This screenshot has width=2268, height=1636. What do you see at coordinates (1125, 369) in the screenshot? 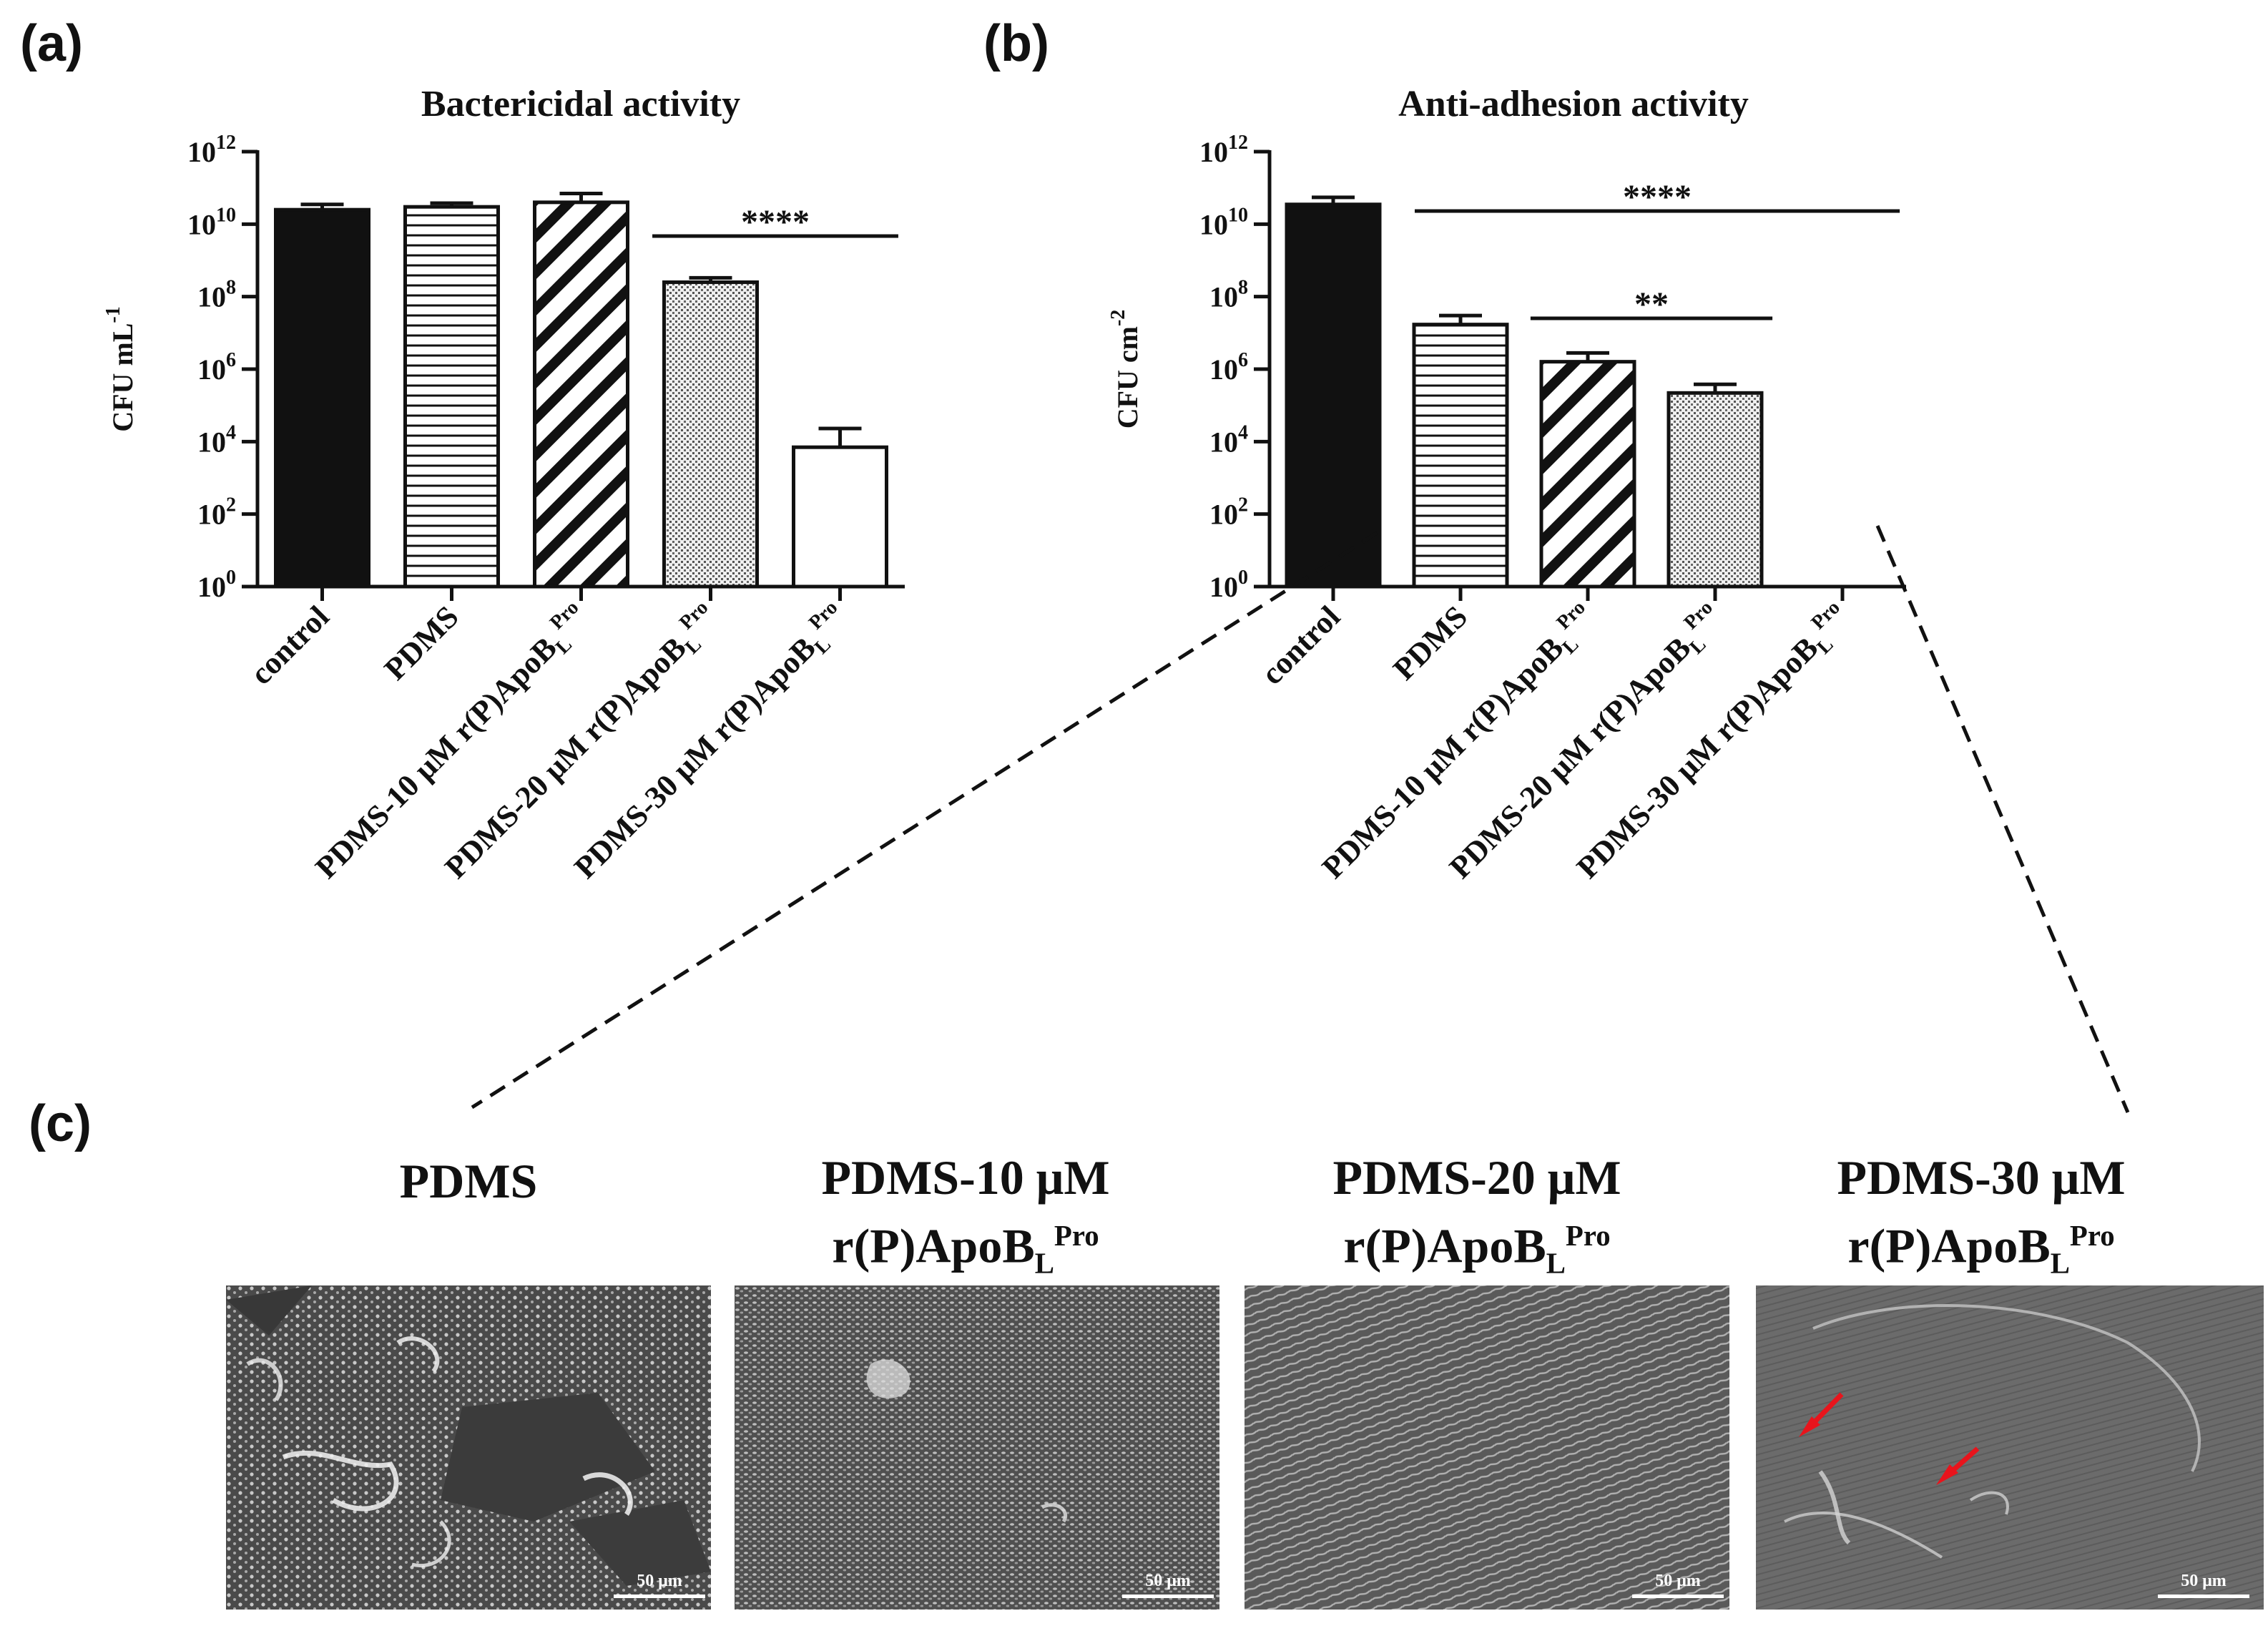
I see `y-axis-label: CFU cm-2` at bounding box center [1125, 369].